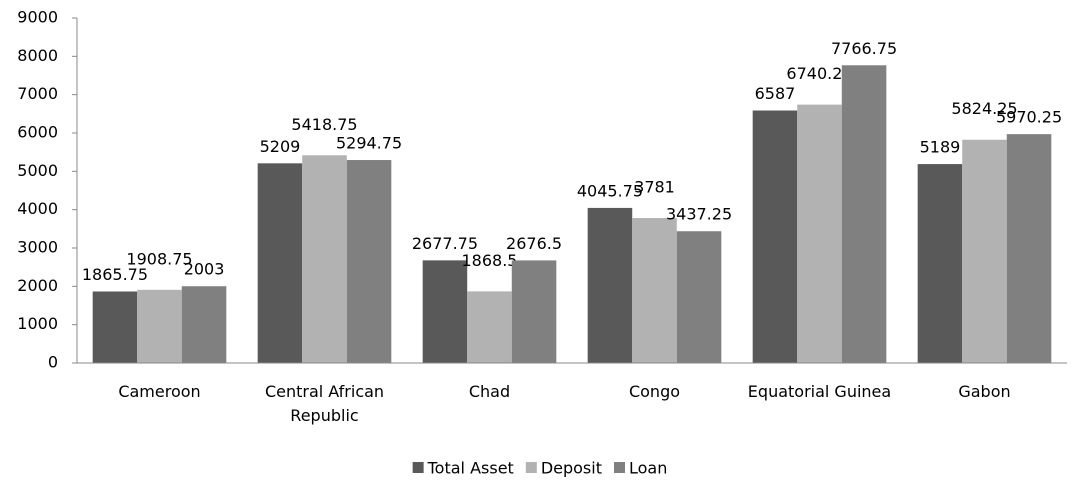 This screenshot has height=482, width=1081. Describe the element at coordinates (369, 143) in the screenshot. I see `data-label: 5294.75` at that location.